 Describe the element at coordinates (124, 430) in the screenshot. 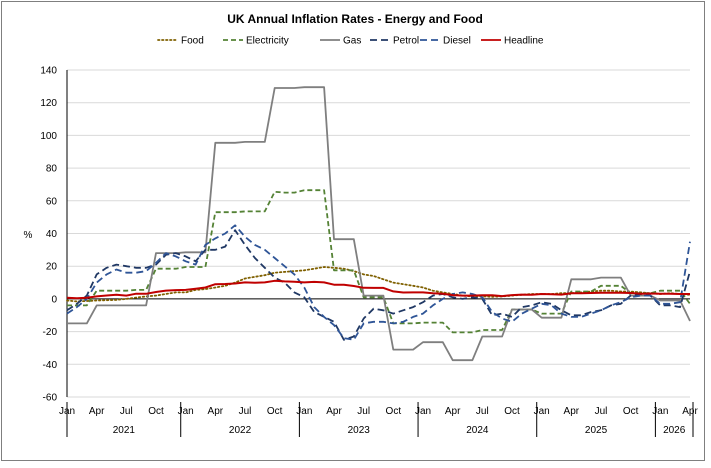

I see `x-year-label: 2021` at that location.